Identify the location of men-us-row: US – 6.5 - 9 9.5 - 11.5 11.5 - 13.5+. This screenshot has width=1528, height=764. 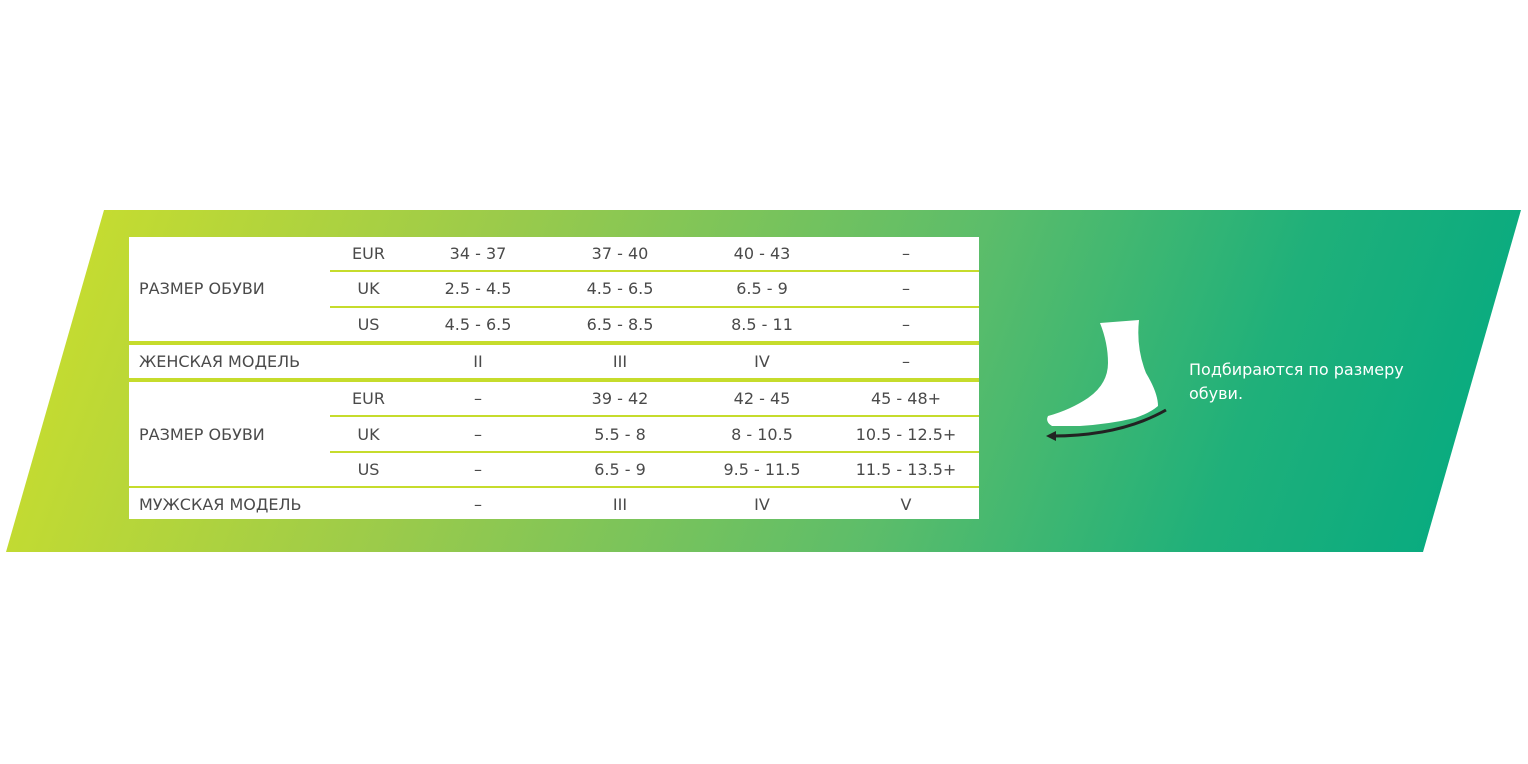
(554, 470).